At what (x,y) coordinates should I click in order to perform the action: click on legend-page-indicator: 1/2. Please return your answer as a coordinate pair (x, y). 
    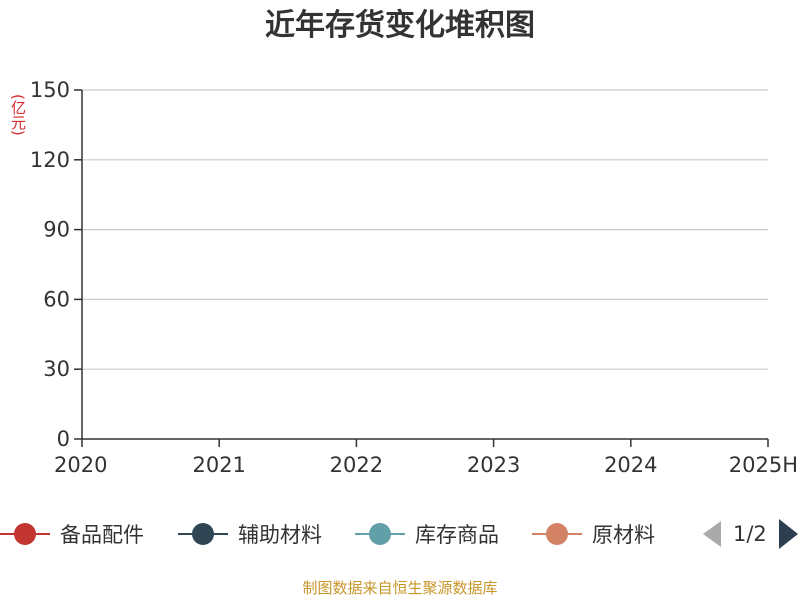
    Looking at the image, I should click on (750, 534).